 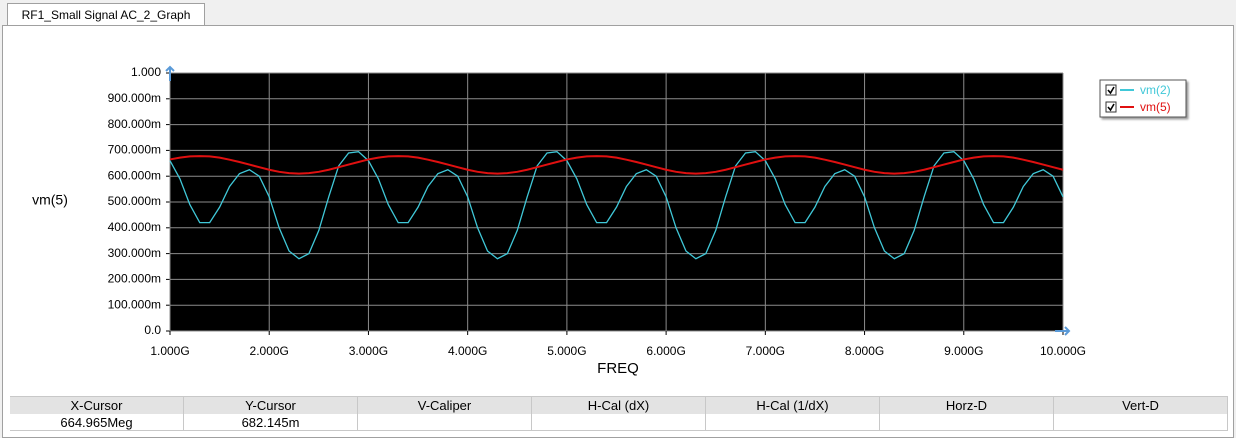 What do you see at coordinates (271, 422) in the screenshot?
I see `cursor-value: 682.145m` at bounding box center [271, 422].